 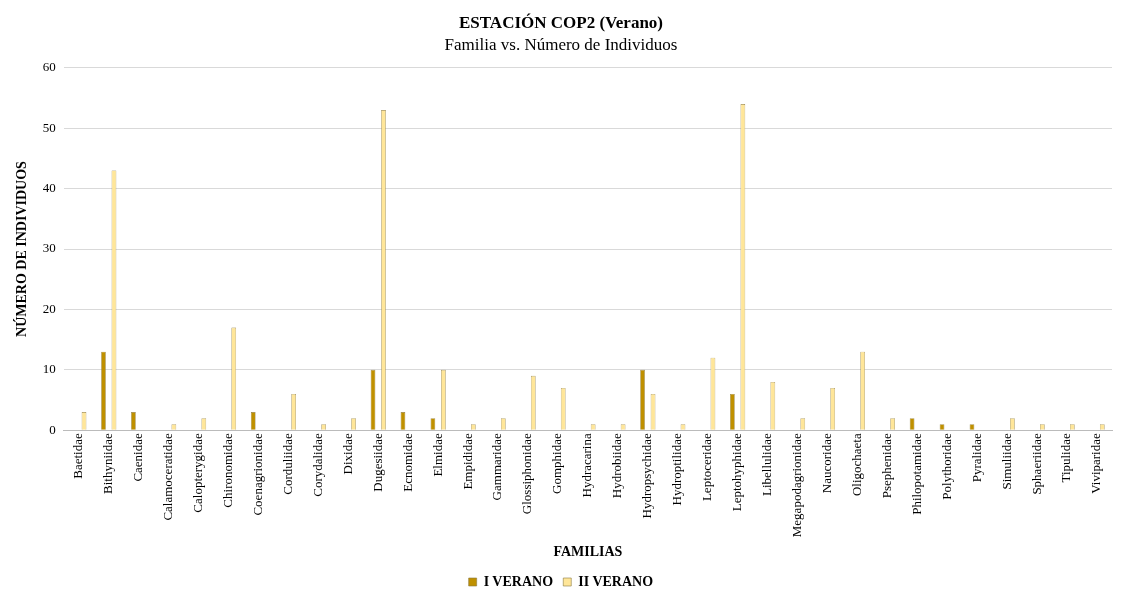 What do you see at coordinates (916, 474) in the screenshot?
I see `x-tick-label: Philopotamidae` at bounding box center [916, 474].